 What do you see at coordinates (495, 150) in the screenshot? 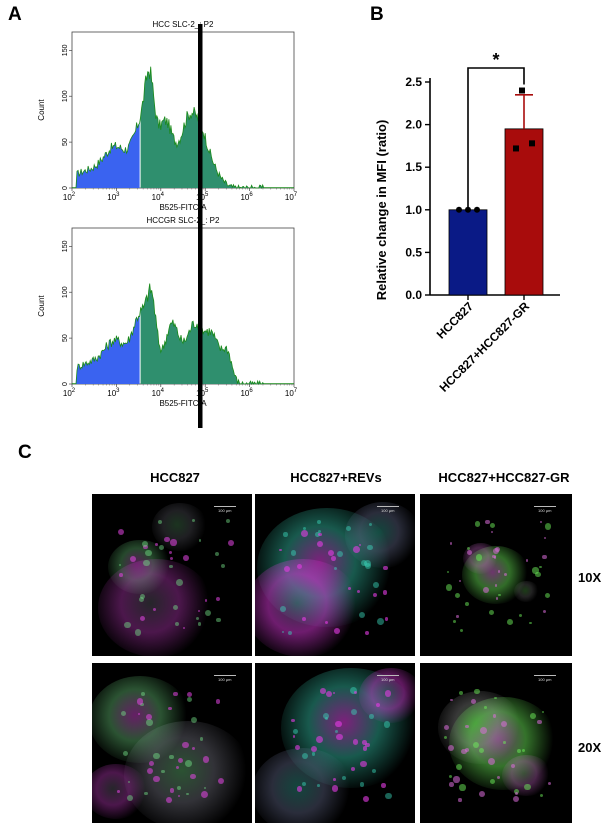
I see `bar-chart-points` at bounding box center [495, 150].